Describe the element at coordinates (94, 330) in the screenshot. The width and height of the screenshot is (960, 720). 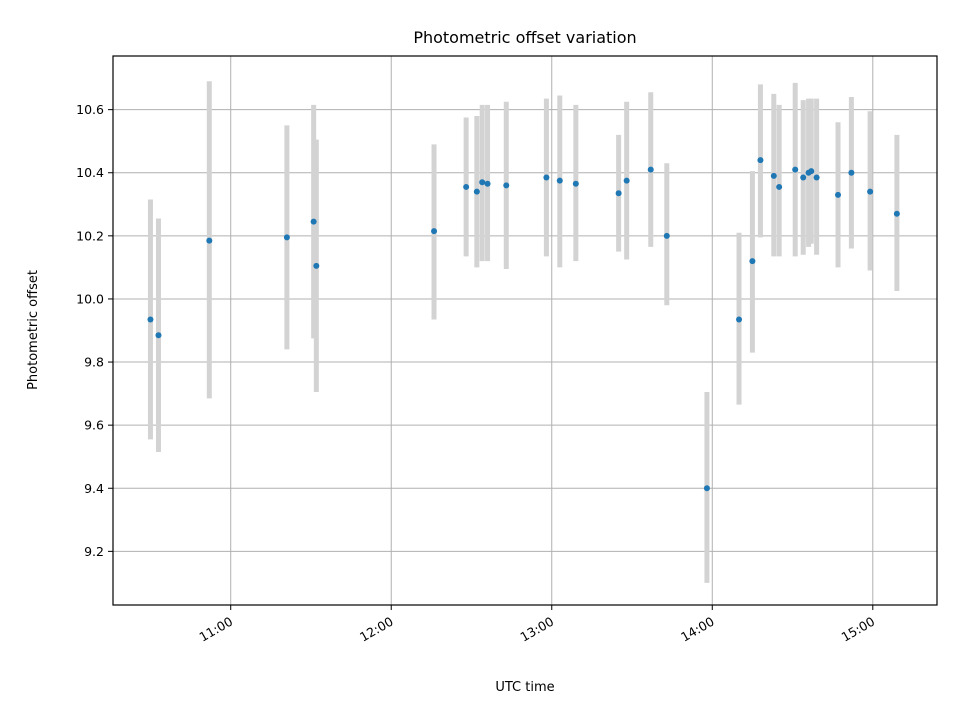
I see `y-axis-ticks: 9.2 9.4 9.6 9.8 10.0 10.2 10.4 10.6` at that location.